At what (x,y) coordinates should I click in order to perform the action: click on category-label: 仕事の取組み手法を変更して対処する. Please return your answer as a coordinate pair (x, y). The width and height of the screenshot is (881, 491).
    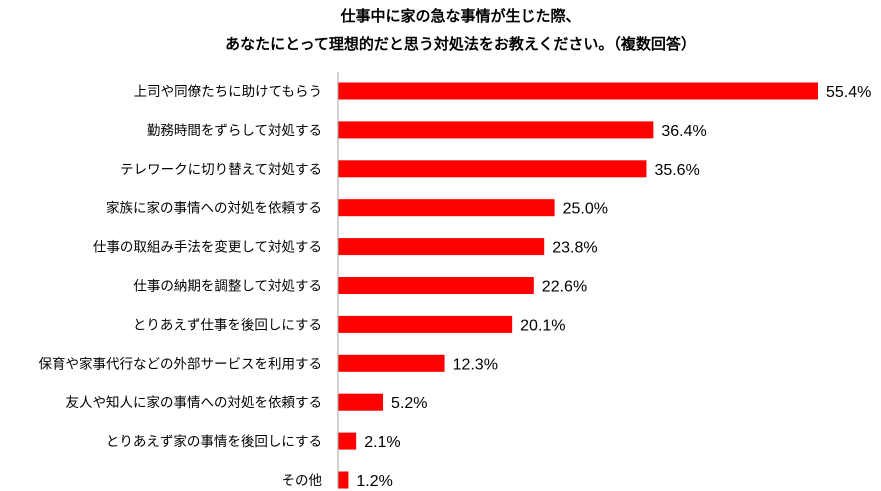
    Looking at the image, I should click on (207, 247).